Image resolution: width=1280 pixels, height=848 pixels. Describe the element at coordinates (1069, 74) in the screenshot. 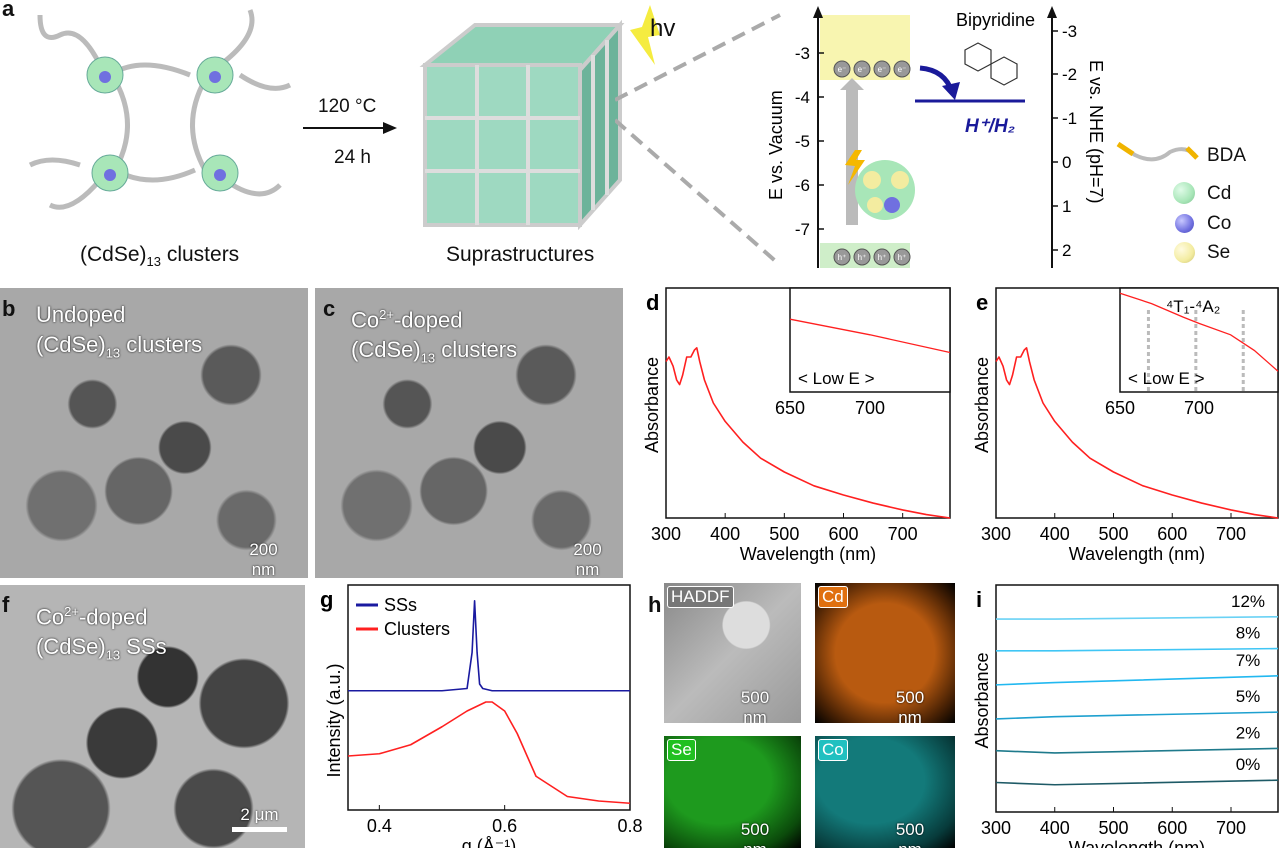

I see `nhe-tick: -2` at that location.